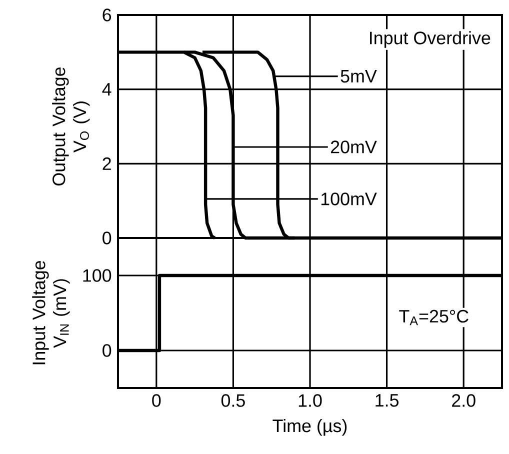  What do you see at coordinates (97, 275) in the screenshot?
I see `y-tick-label: 100` at bounding box center [97, 275].